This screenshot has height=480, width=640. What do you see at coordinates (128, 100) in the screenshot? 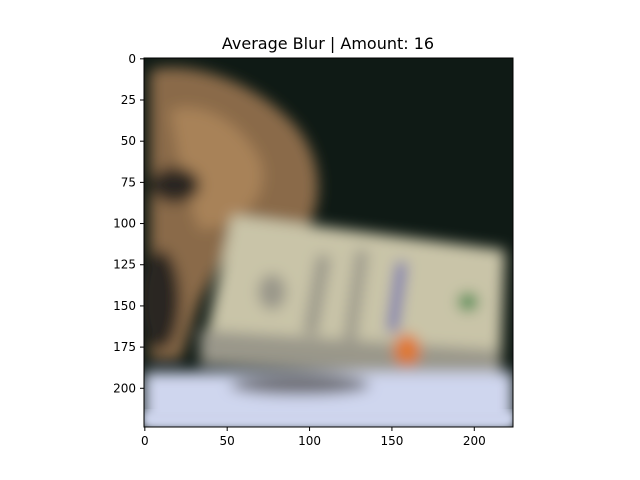
I see `y-tick-label: 25` at bounding box center [128, 100].